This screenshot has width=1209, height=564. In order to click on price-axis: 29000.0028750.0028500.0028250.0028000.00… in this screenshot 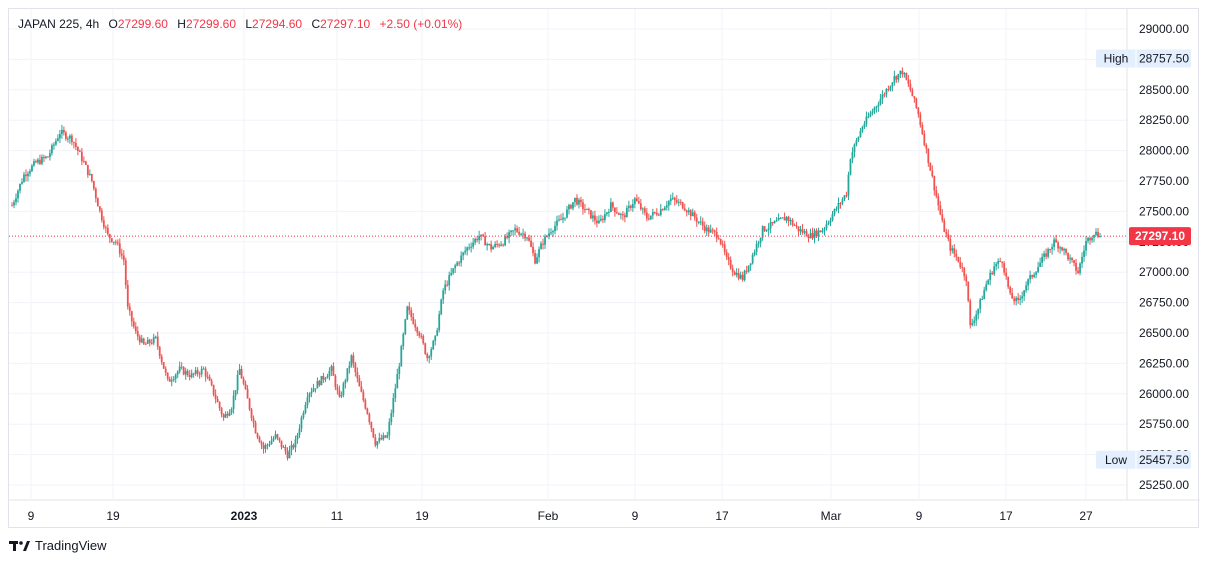, I will do `click(1143, 257)`.